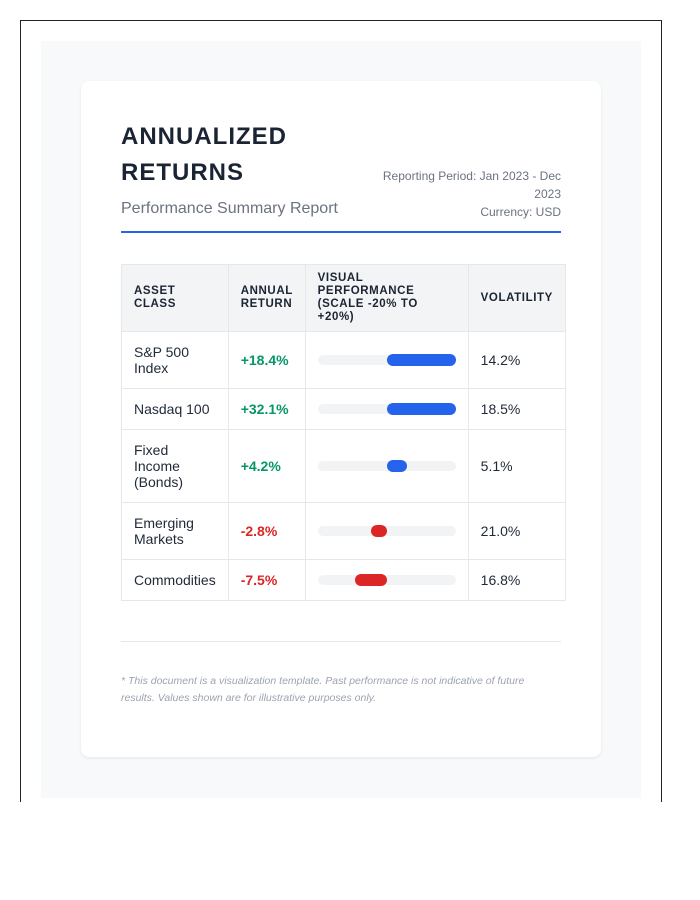 This screenshot has width=700, height=900. What do you see at coordinates (266, 360) in the screenshot?
I see `annual-return: +18.4%` at bounding box center [266, 360].